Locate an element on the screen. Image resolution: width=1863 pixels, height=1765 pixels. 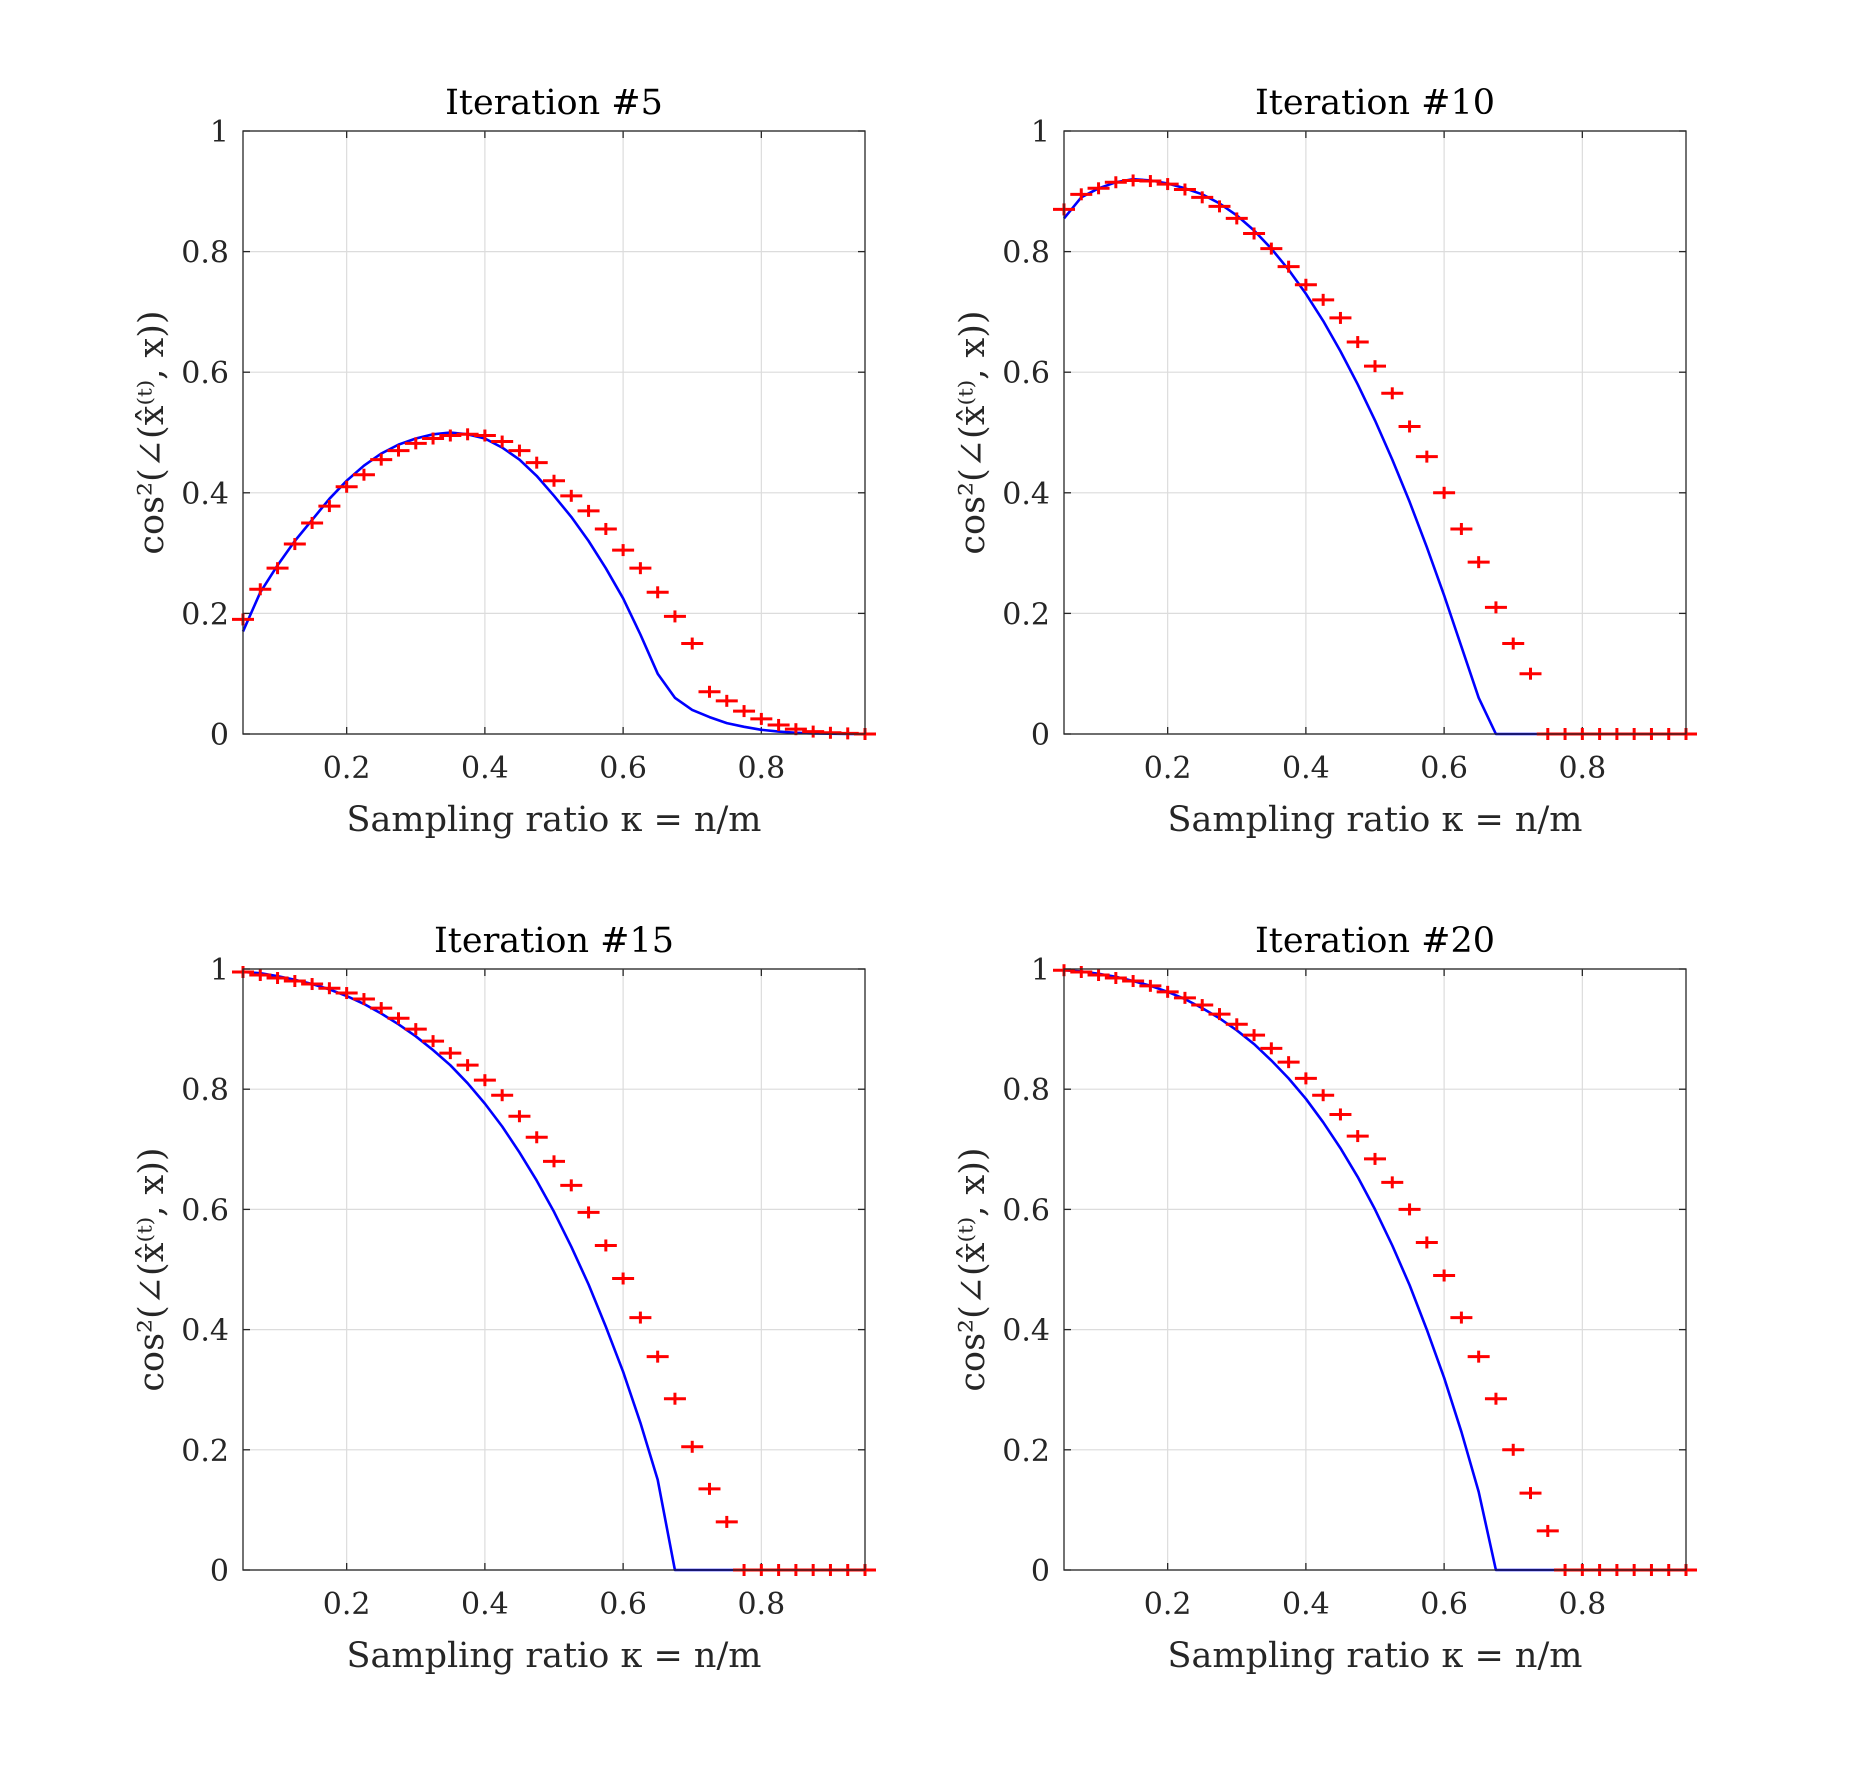
chart-title: Iteration #10 is located at coordinates (1375, 103).